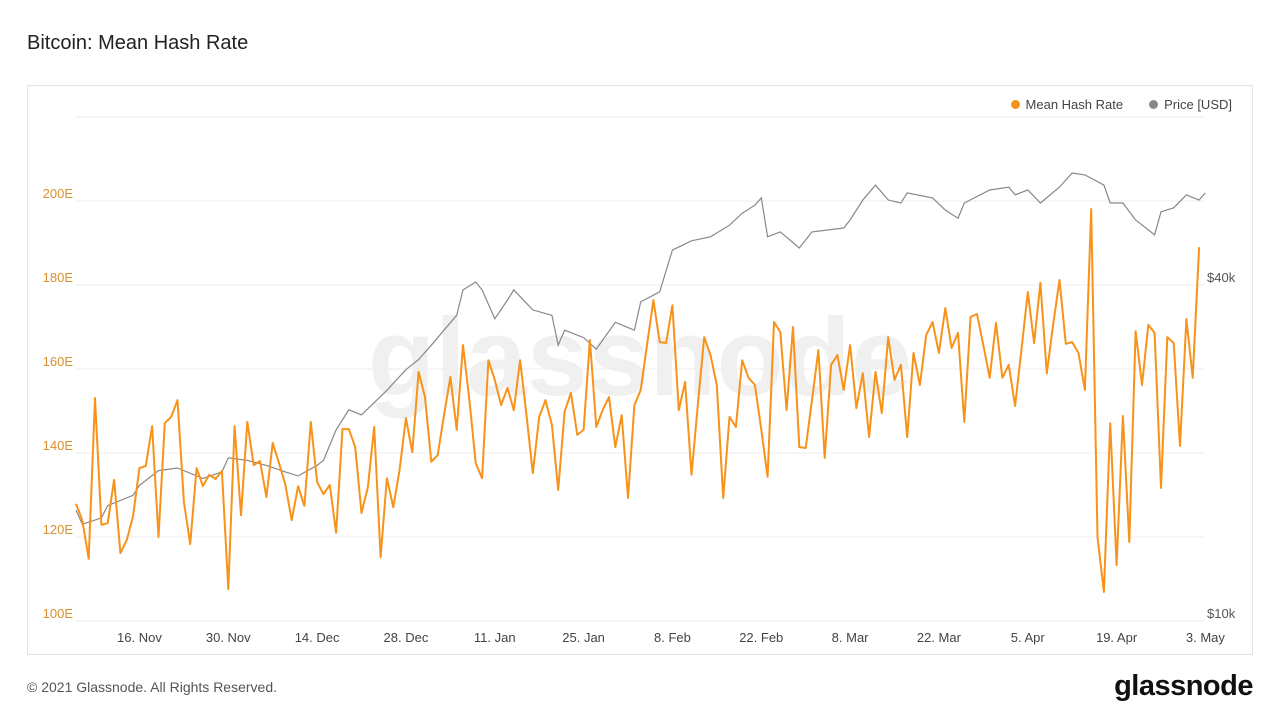  I want to click on legend-item-hash-rate: Mean Hash Rate, so click(1067, 104).